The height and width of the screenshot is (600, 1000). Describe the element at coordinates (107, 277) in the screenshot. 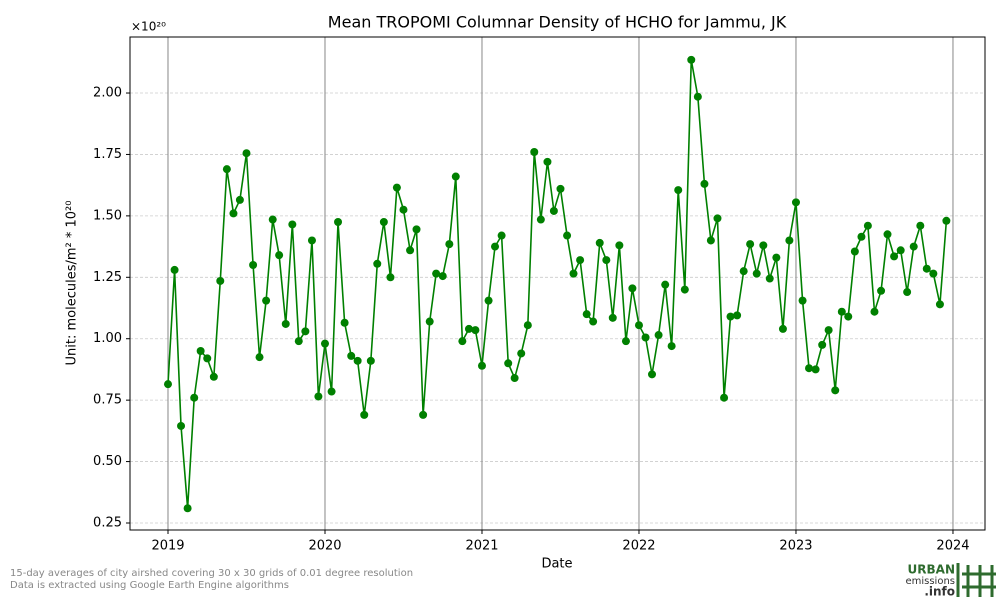

I see `y-tick-label: 1.25` at that location.